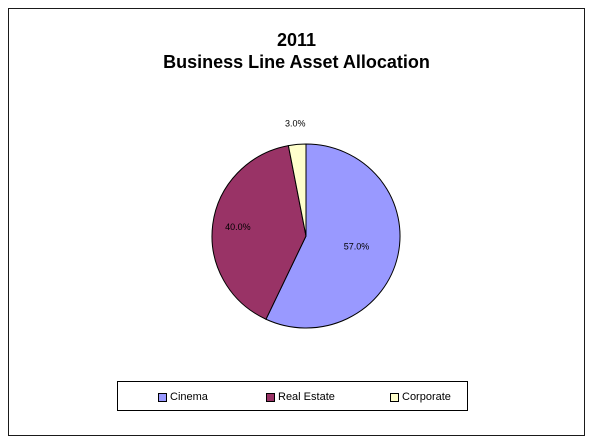 The height and width of the screenshot is (444, 593). I want to click on legend-item-real-estate: Real Estate, so click(300, 397).